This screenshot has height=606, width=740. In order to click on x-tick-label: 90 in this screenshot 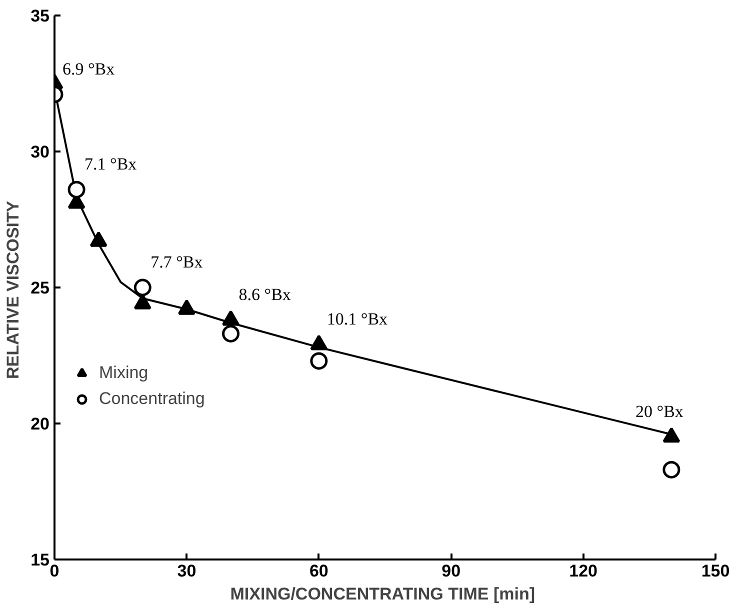, I will do `click(451, 571)`.